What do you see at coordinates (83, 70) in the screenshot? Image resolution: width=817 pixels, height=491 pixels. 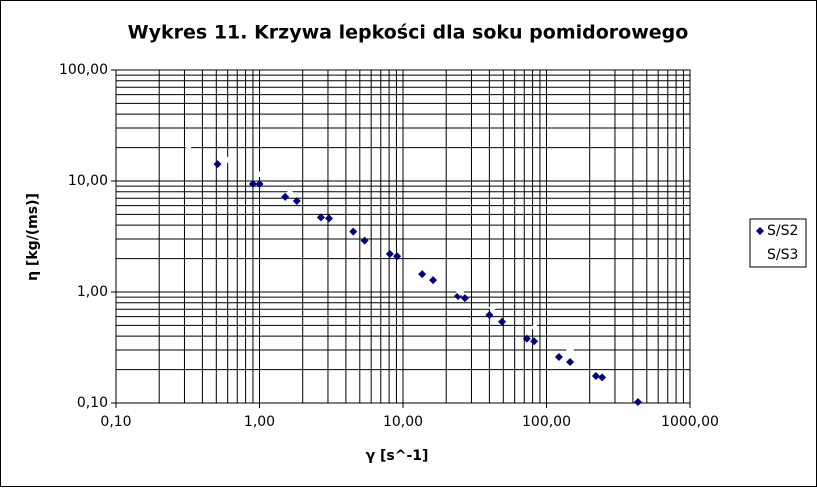 I see `y-tick-label: 100,00` at bounding box center [83, 70].